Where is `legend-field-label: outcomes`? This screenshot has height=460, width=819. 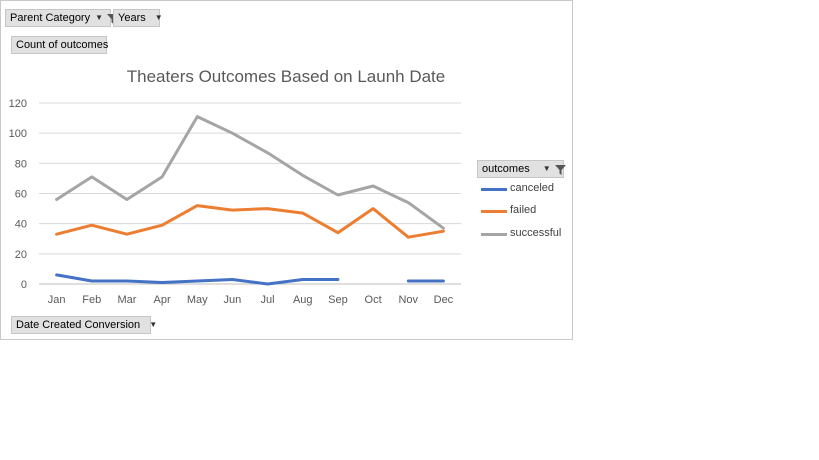
legend-field-label: outcomes is located at coordinates (506, 169).